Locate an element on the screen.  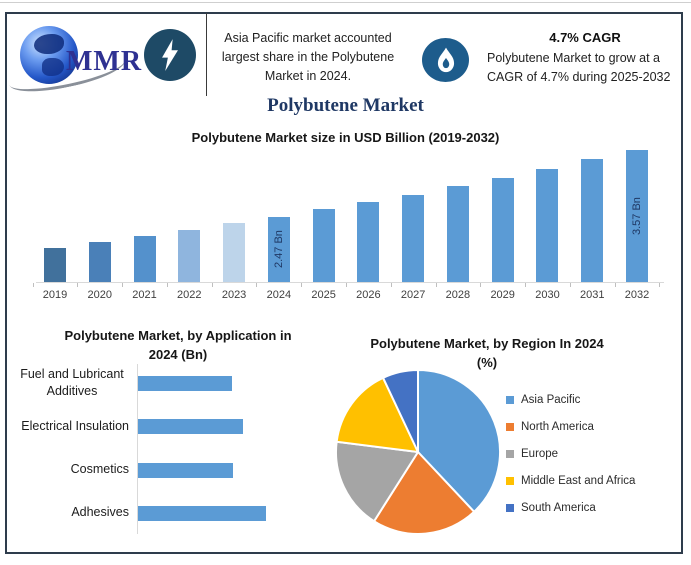
x-axis-label: 2024 is located at coordinates (279, 295).